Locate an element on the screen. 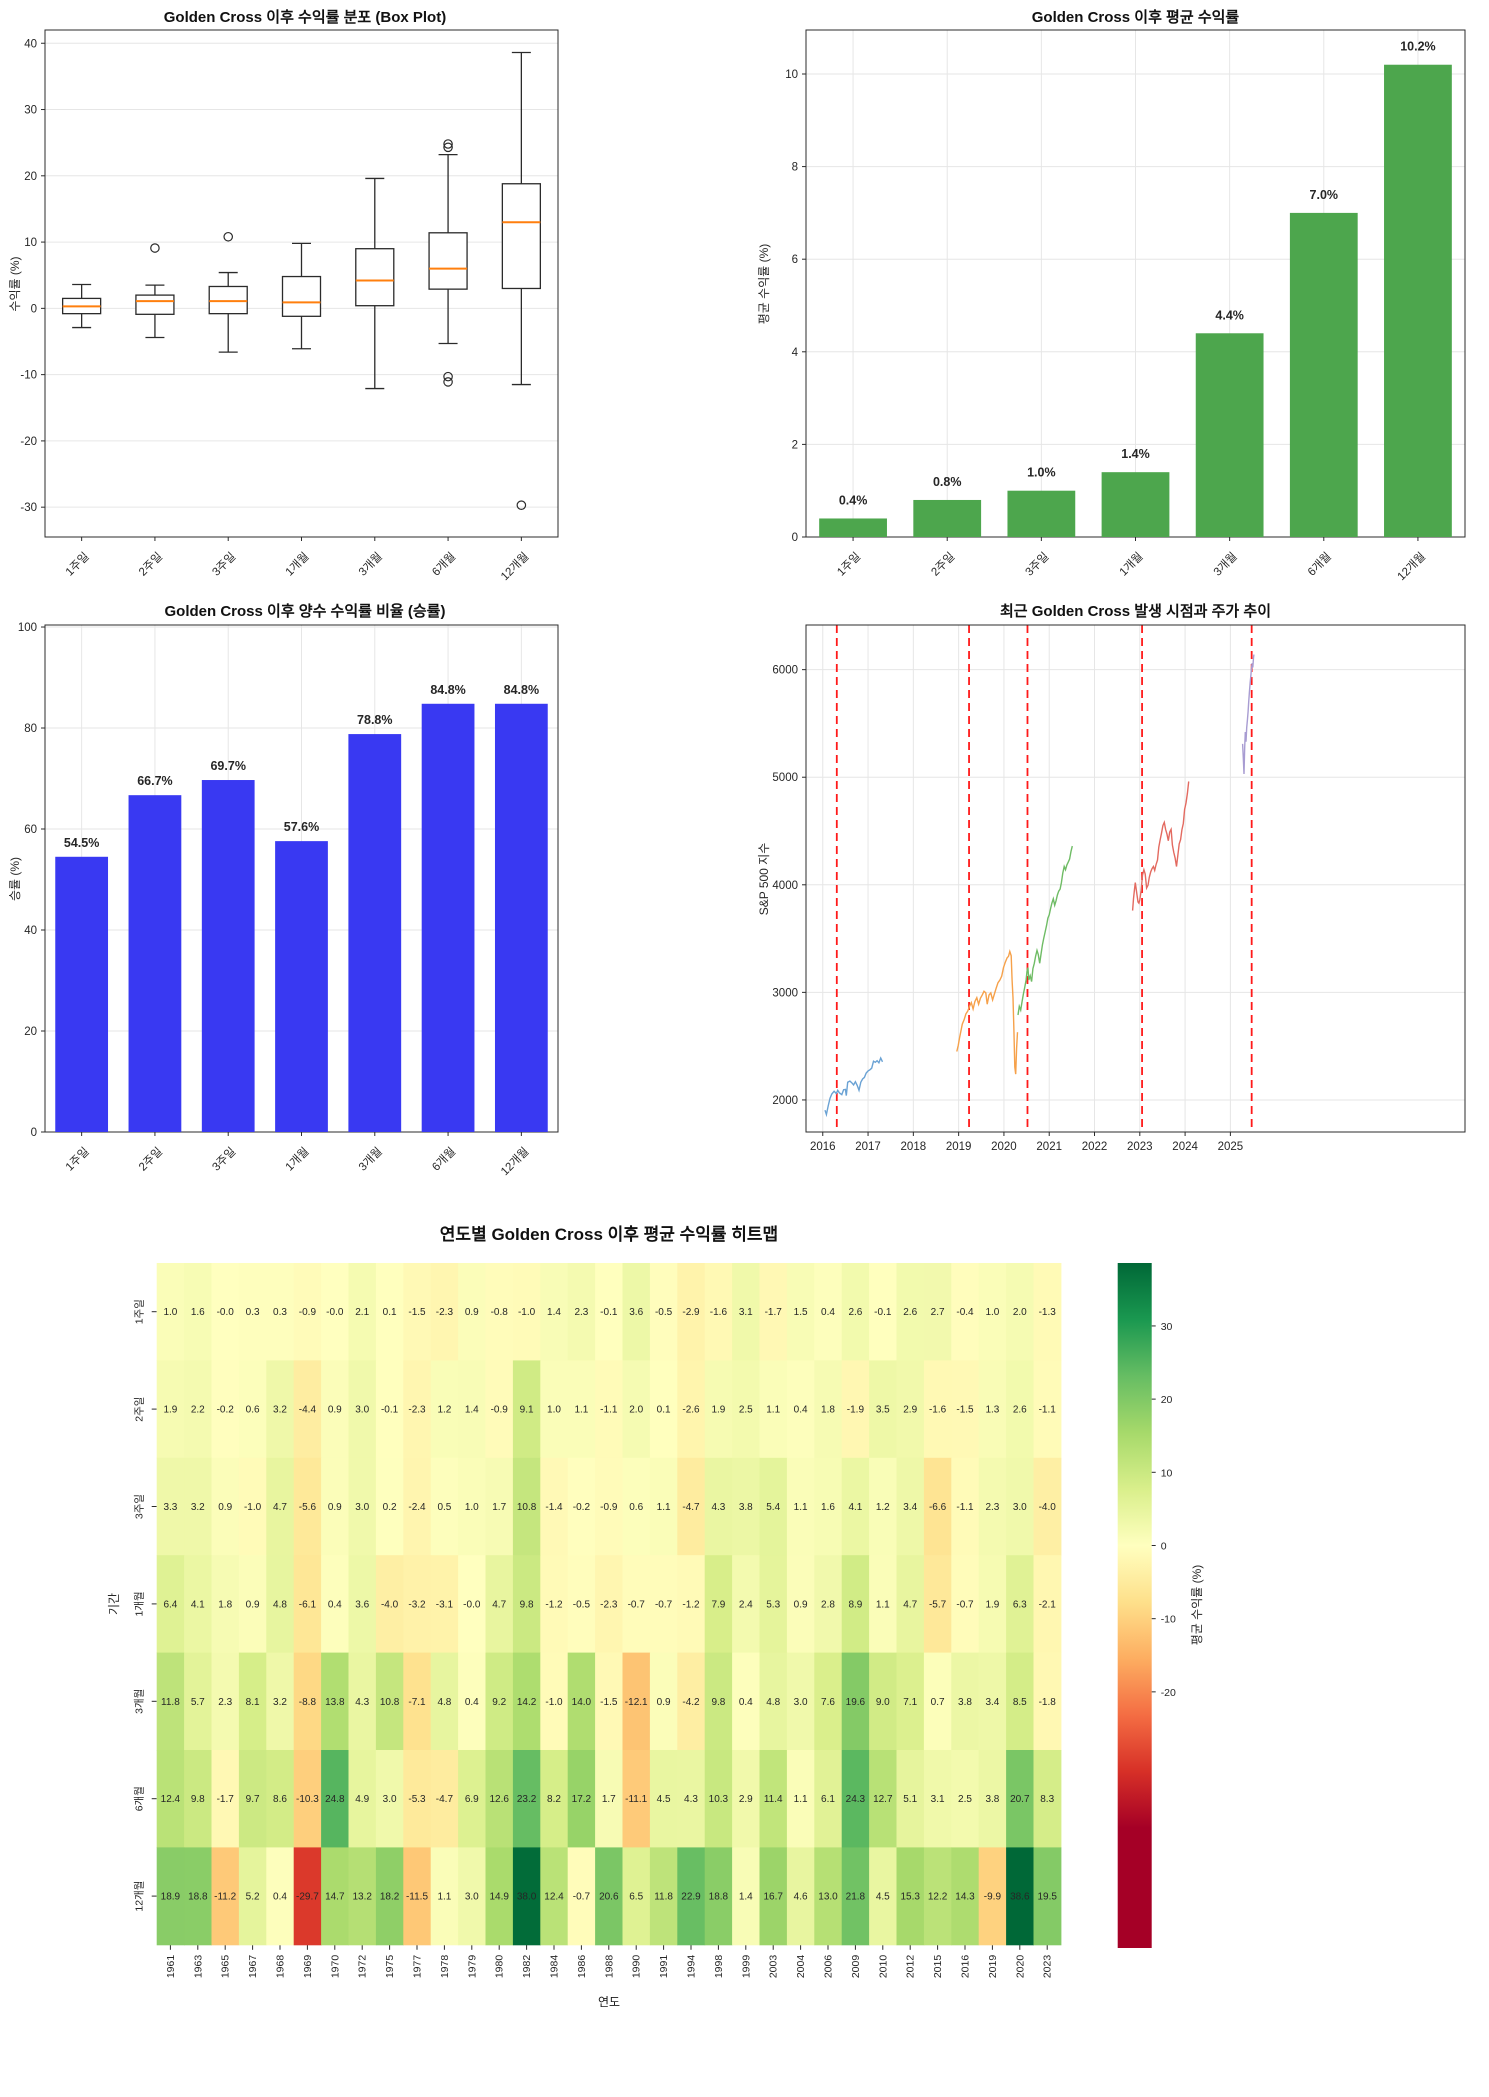  svg-text: -4.7 is located at coordinates (445, 1799).